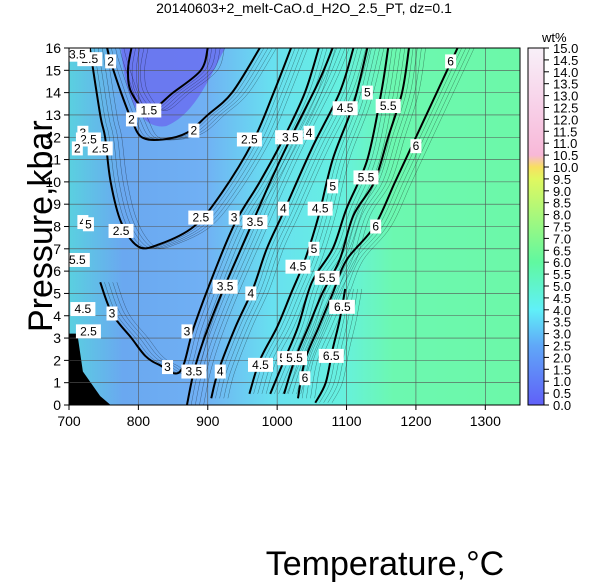  What do you see at coordinates (53, 48) in the screenshot?
I see `y-tick-label: 16` at bounding box center [53, 48].